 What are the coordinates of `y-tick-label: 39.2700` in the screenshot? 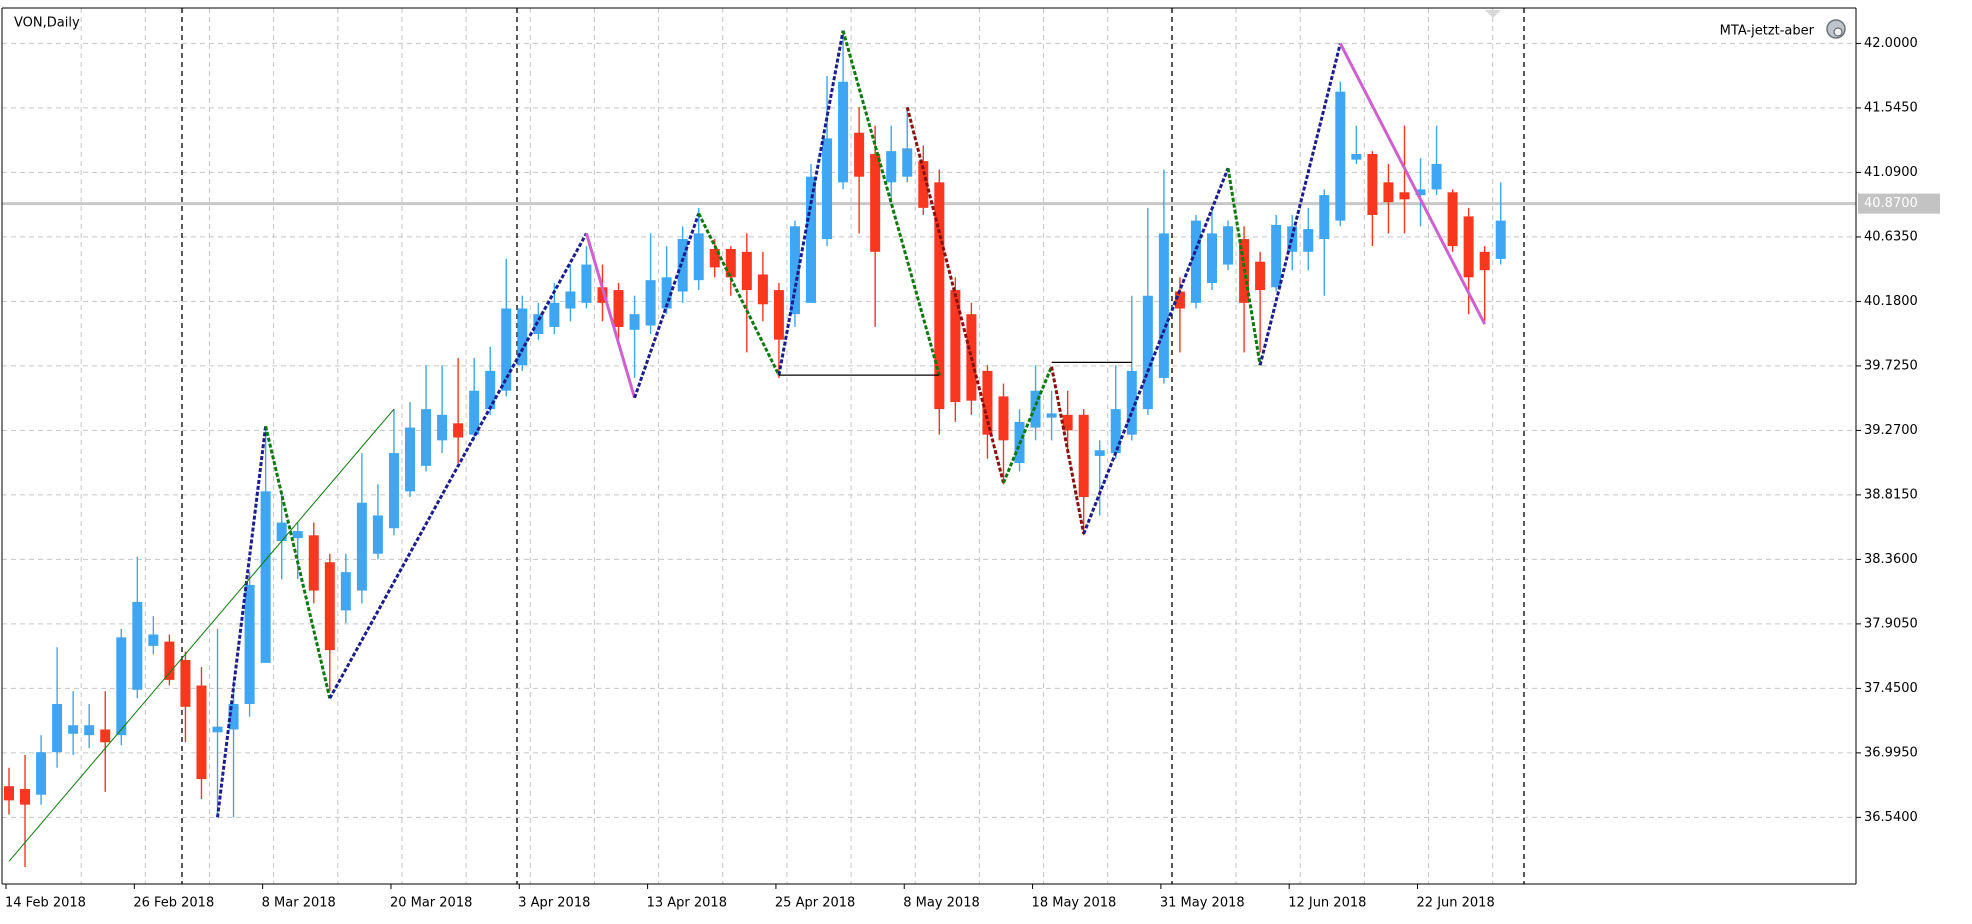 It's located at (1891, 430).